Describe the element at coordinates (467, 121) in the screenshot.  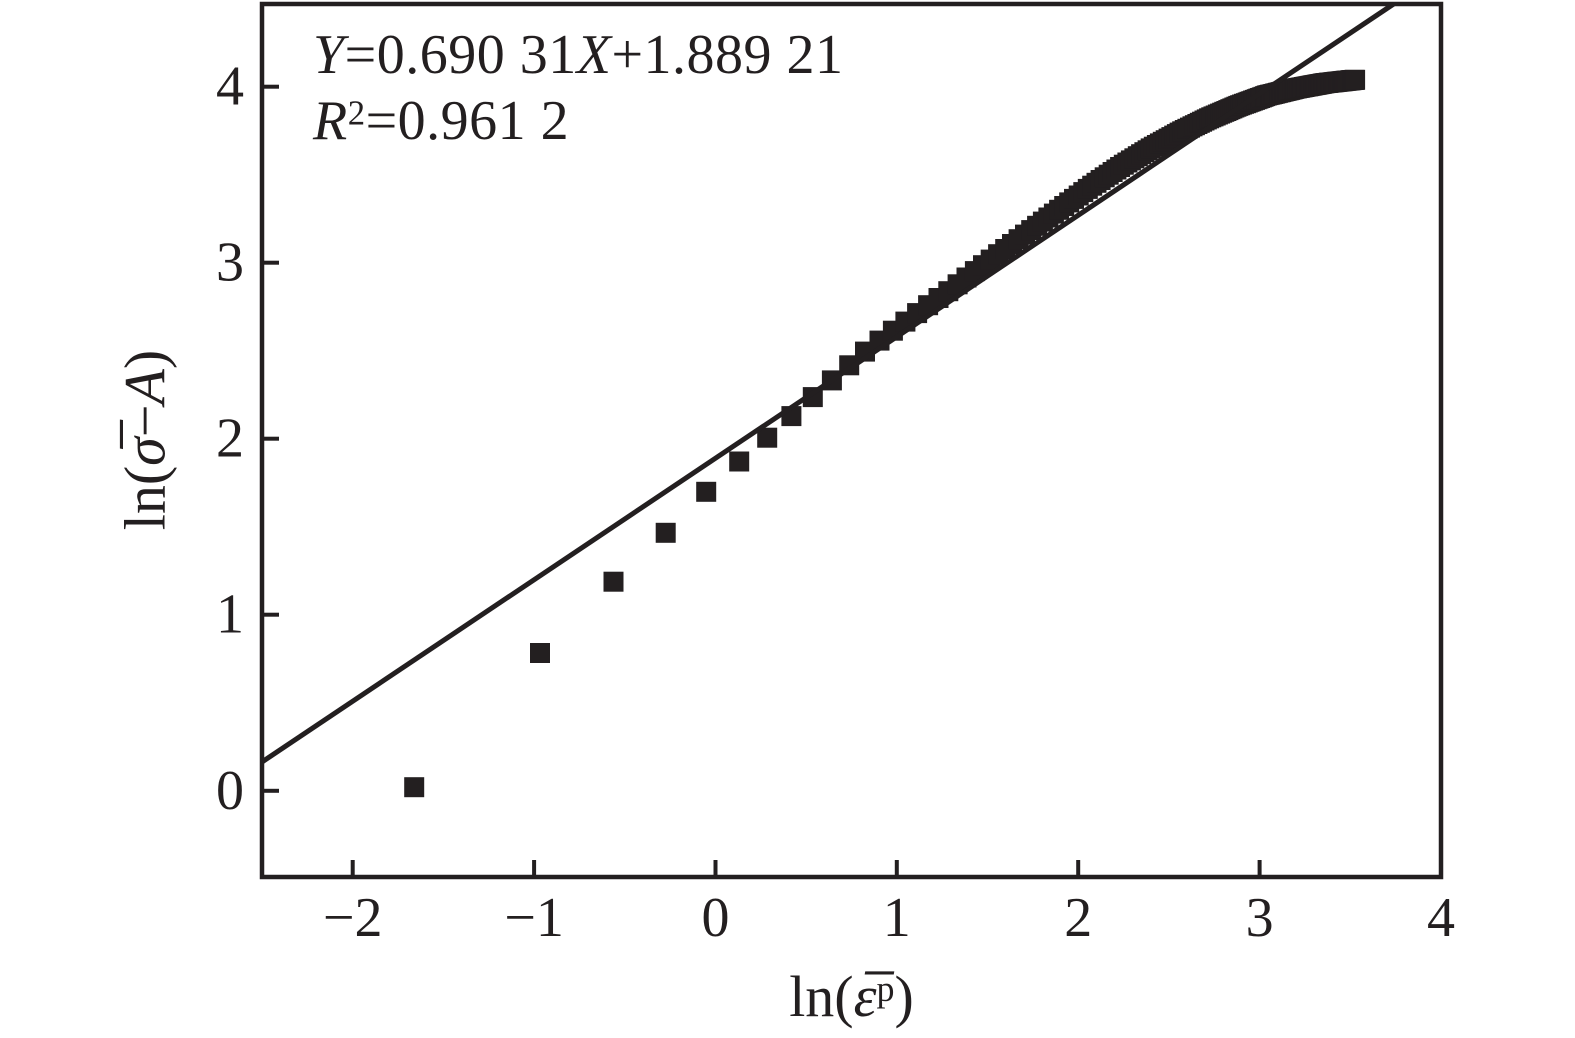
I see `r-squared-value: =0.961 2` at that location.